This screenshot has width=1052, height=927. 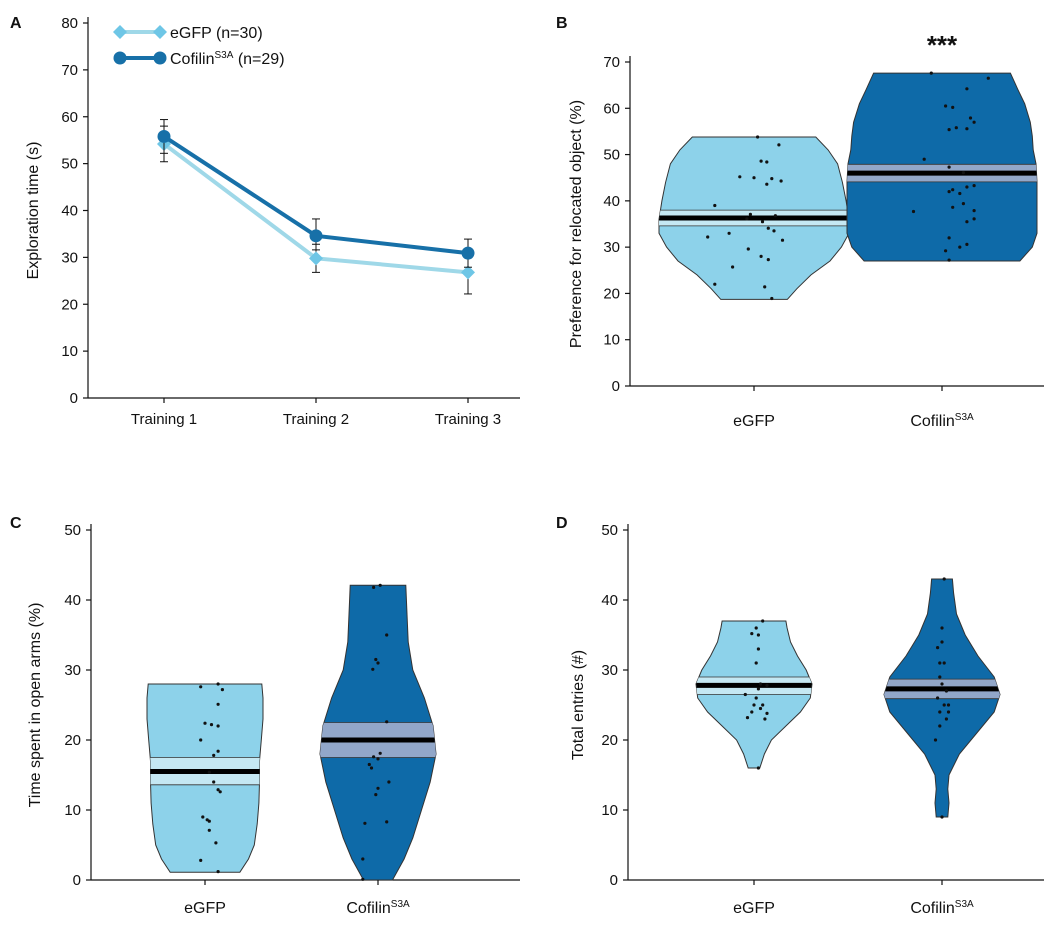 I want to click on panel-label: B, so click(x=562, y=23).